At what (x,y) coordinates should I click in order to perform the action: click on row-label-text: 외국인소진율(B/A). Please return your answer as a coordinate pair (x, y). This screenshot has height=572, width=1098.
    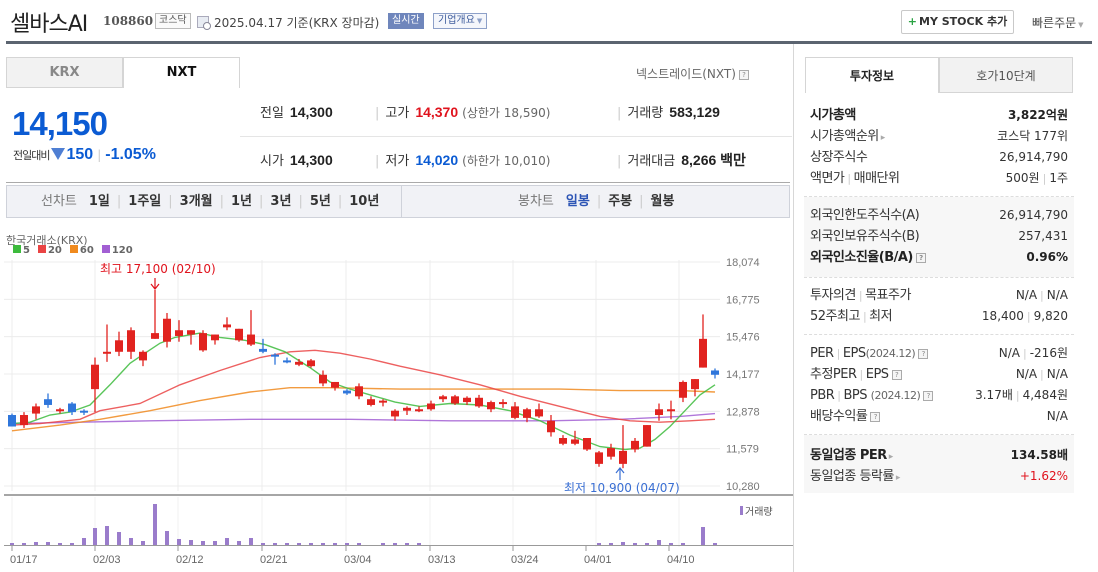
    Looking at the image, I should click on (861, 257).